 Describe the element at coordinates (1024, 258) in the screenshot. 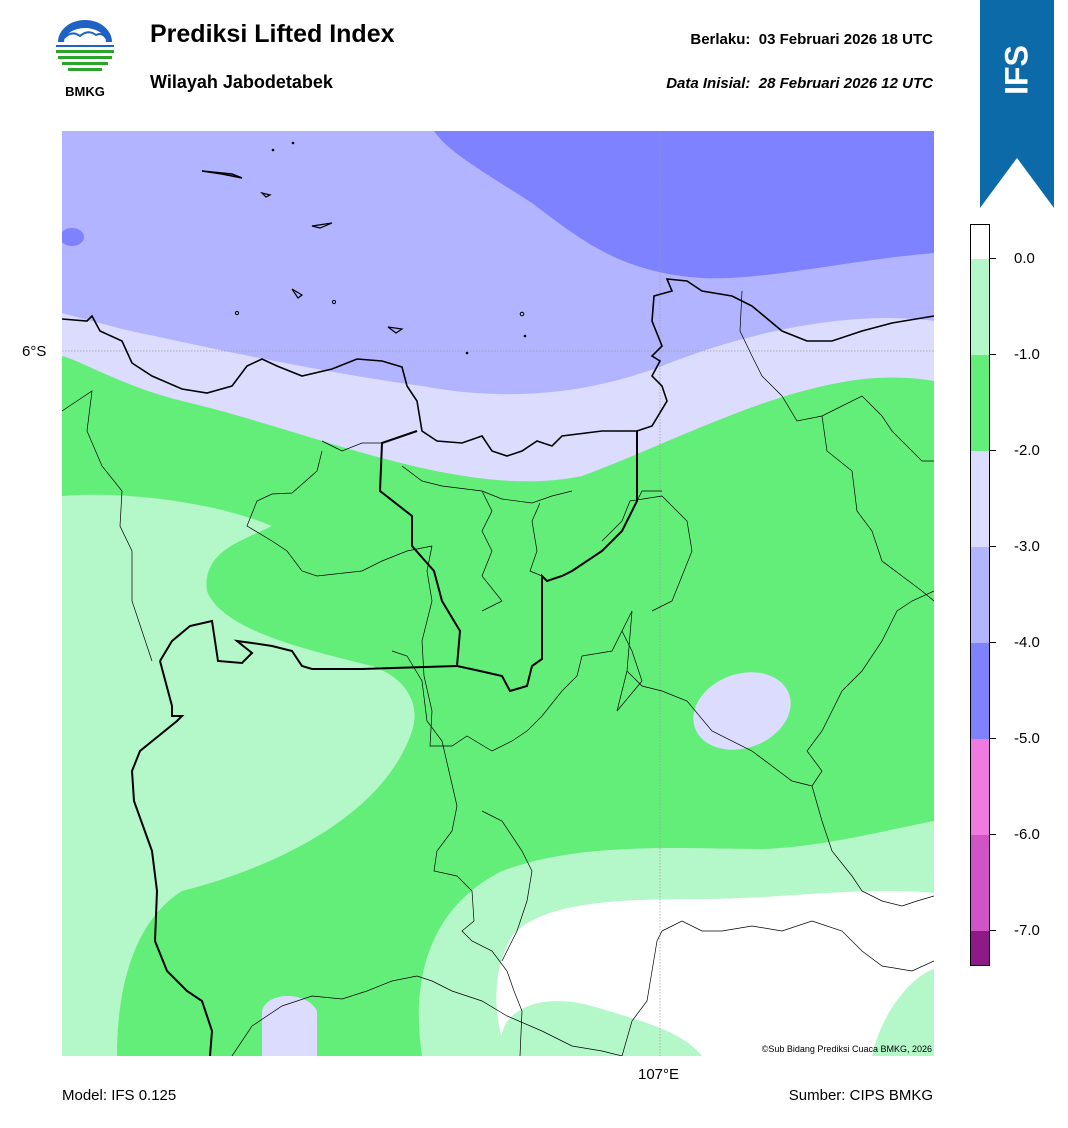

I see `colorbar-label: 0.0` at that location.